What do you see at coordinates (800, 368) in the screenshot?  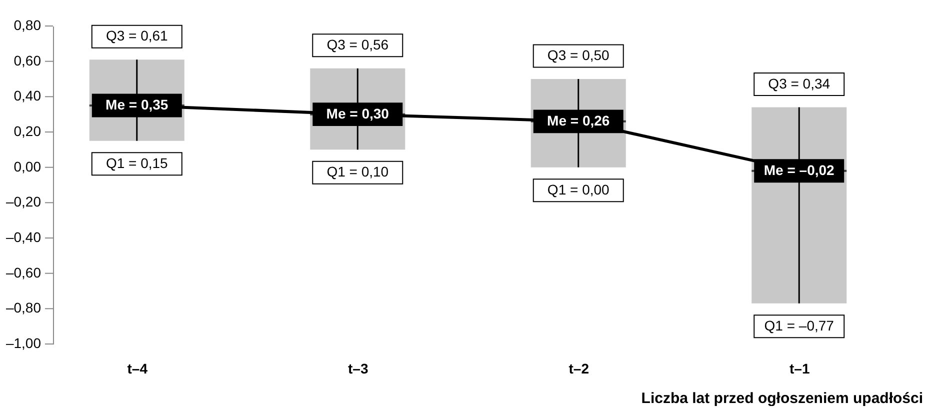 I see `x-tick-label: t–1` at bounding box center [800, 368].